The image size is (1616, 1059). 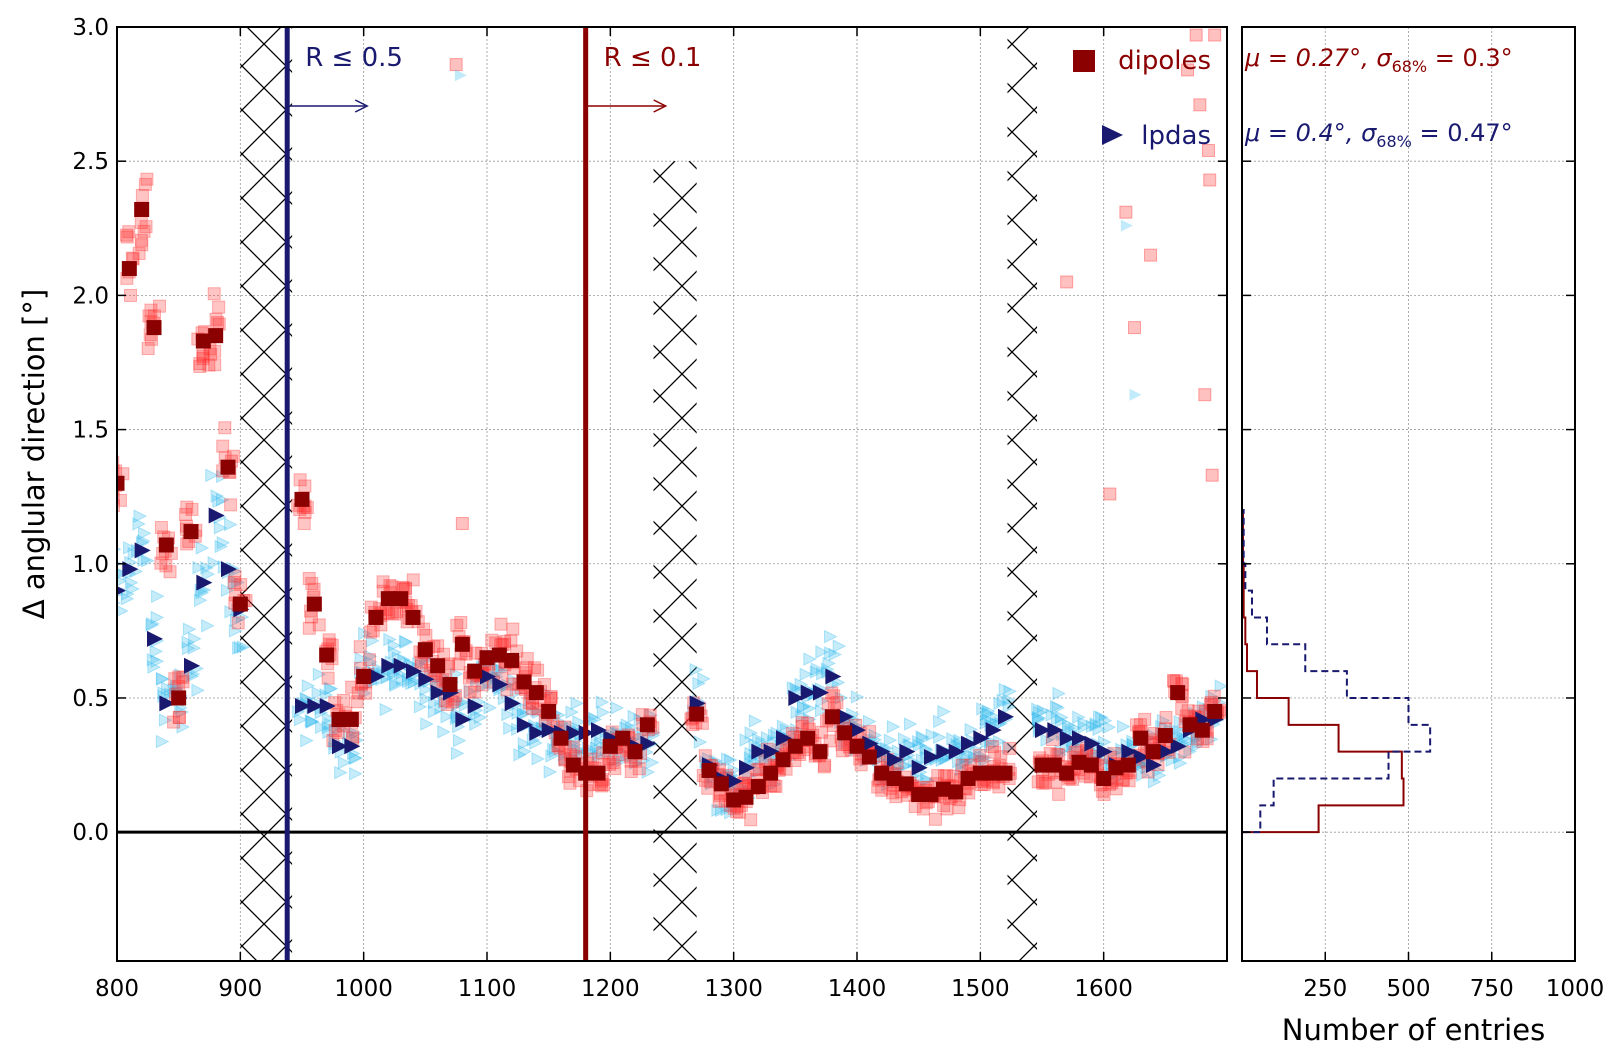 What do you see at coordinates (460, 75) in the screenshot?
I see `raw-lpda-outlier` at bounding box center [460, 75].